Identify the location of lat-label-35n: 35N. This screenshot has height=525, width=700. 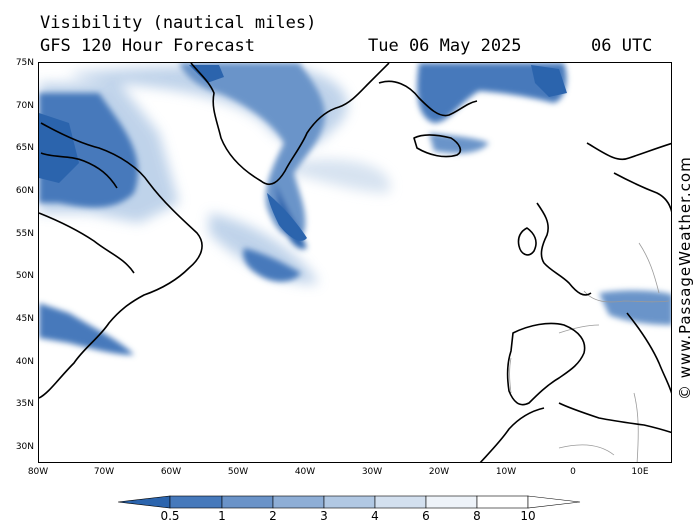
(24, 404).